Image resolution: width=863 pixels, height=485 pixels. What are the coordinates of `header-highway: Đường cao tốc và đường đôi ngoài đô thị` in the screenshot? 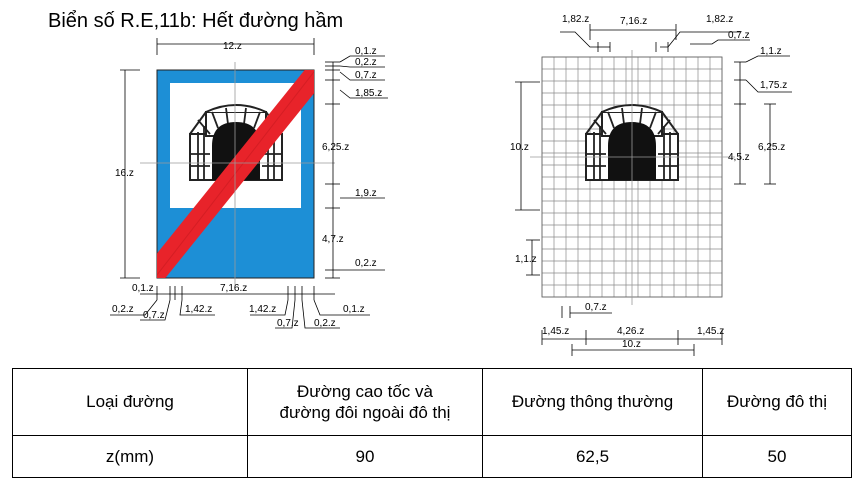 It's located at (365, 402).